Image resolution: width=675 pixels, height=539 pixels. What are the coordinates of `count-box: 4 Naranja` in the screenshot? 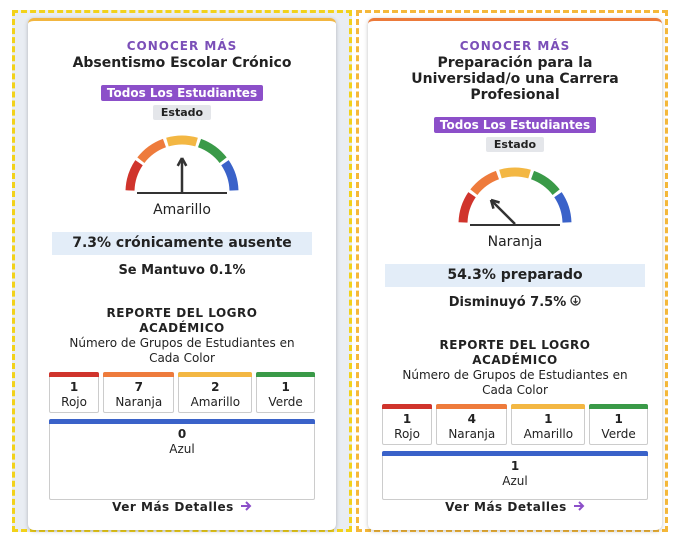 It's located at (472, 424).